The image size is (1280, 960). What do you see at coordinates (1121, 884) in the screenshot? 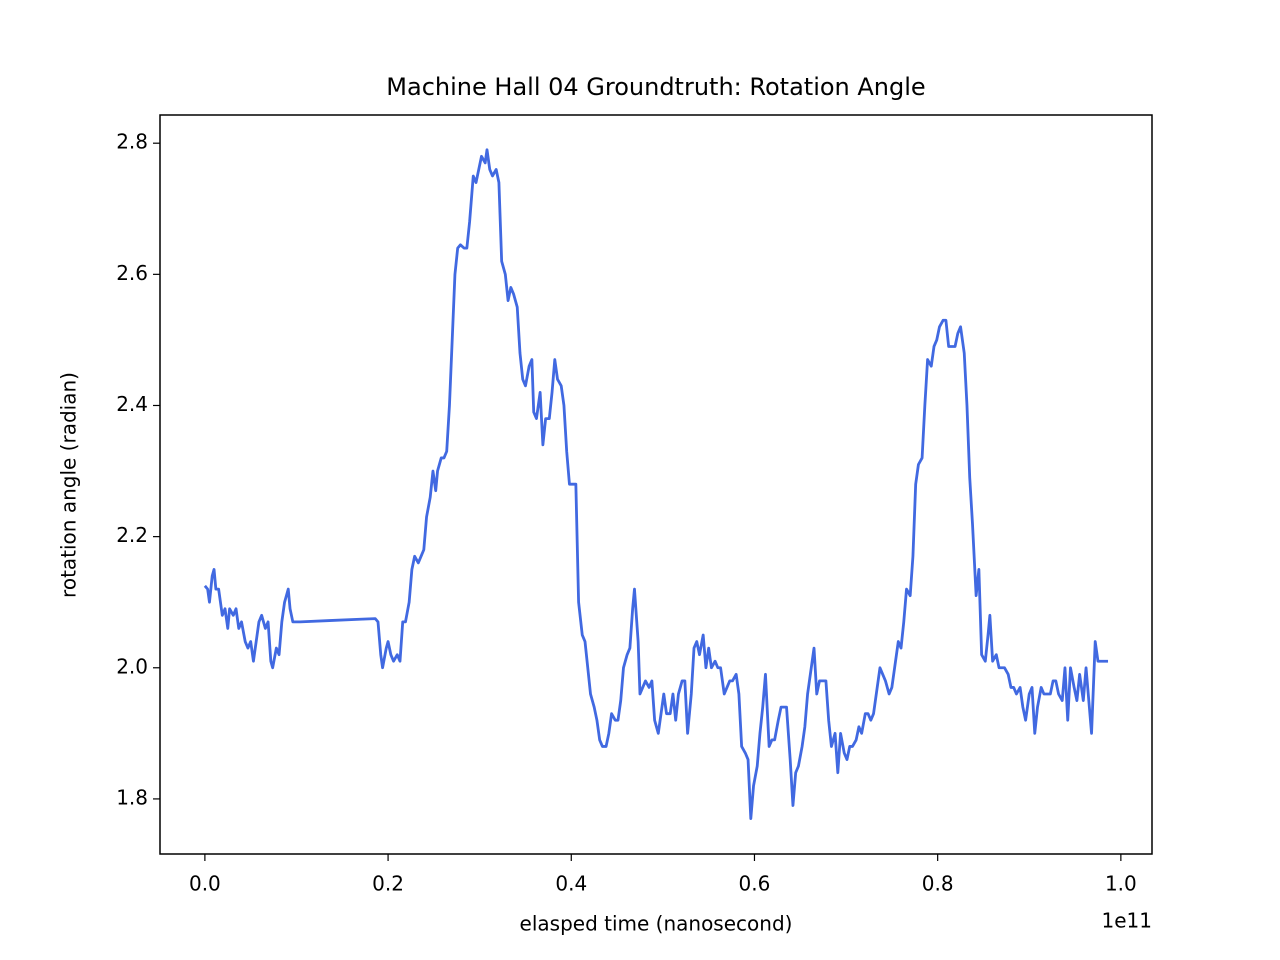
I see `x-tick-label: 1.0` at bounding box center [1121, 884].